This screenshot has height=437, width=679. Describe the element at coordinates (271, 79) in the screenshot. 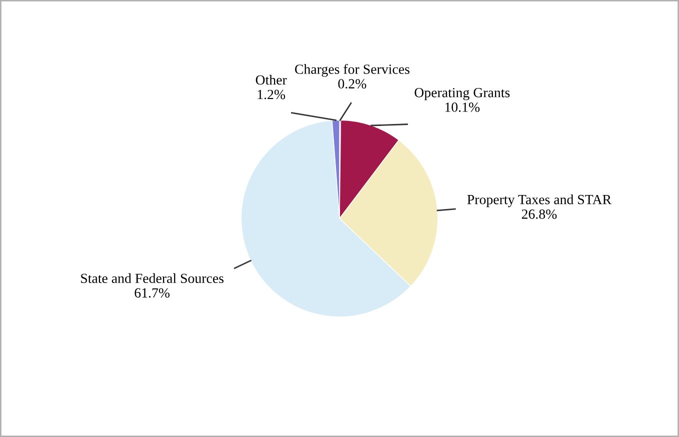

I see `slice-label: Other` at that location.